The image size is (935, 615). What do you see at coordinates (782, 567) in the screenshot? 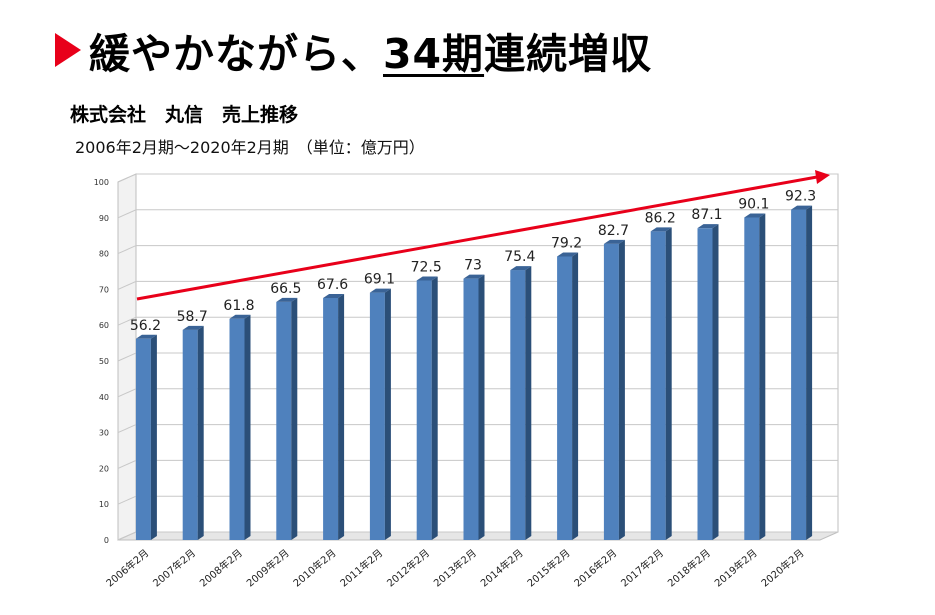
I see `x-tick-label: 2020年2月` at bounding box center [782, 567].